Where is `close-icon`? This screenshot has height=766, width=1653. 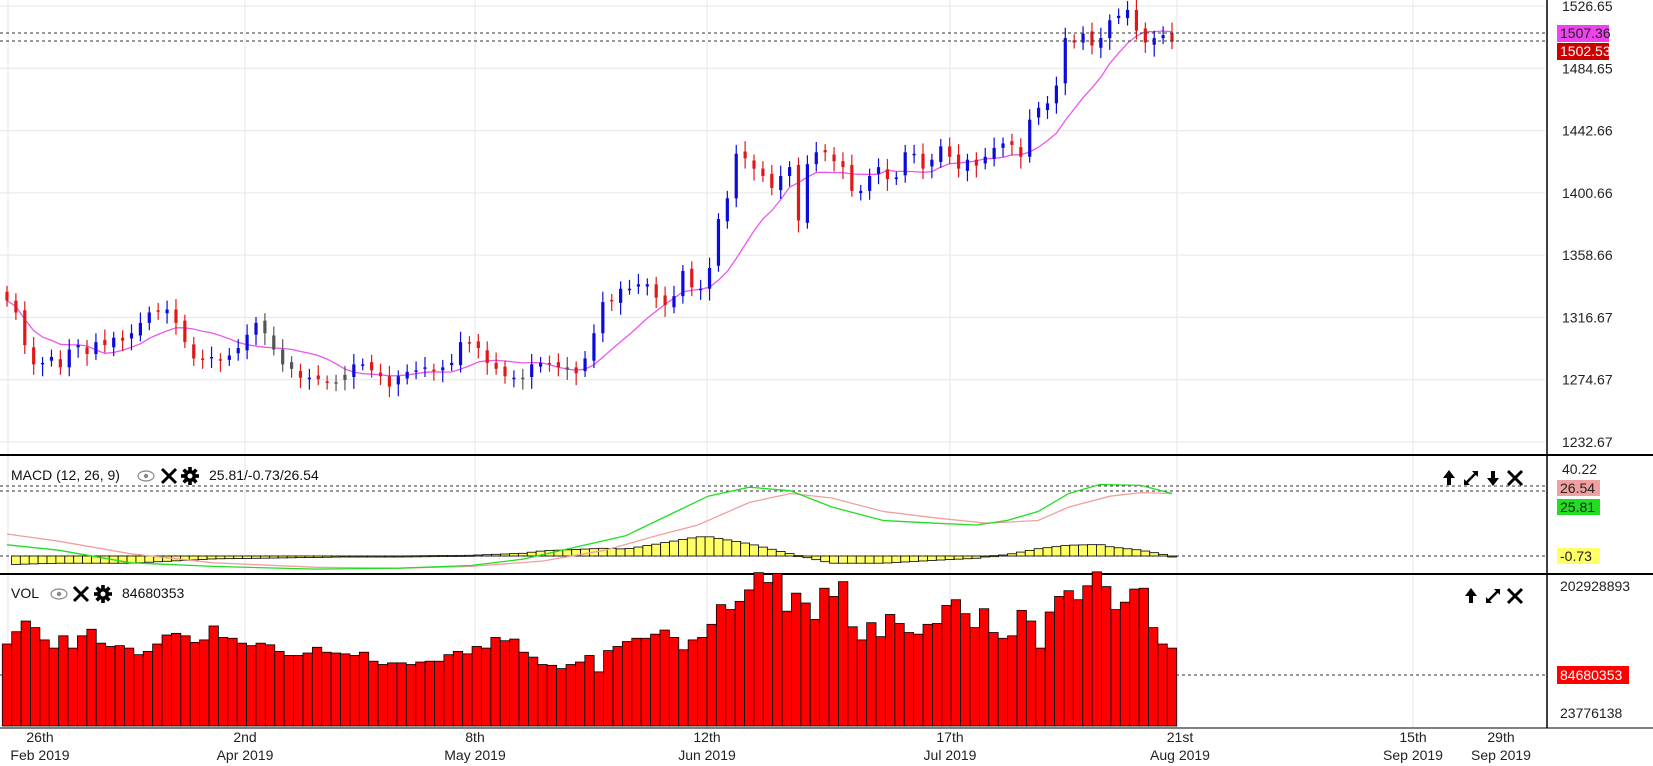 close-icon is located at coordinates (169, 476).